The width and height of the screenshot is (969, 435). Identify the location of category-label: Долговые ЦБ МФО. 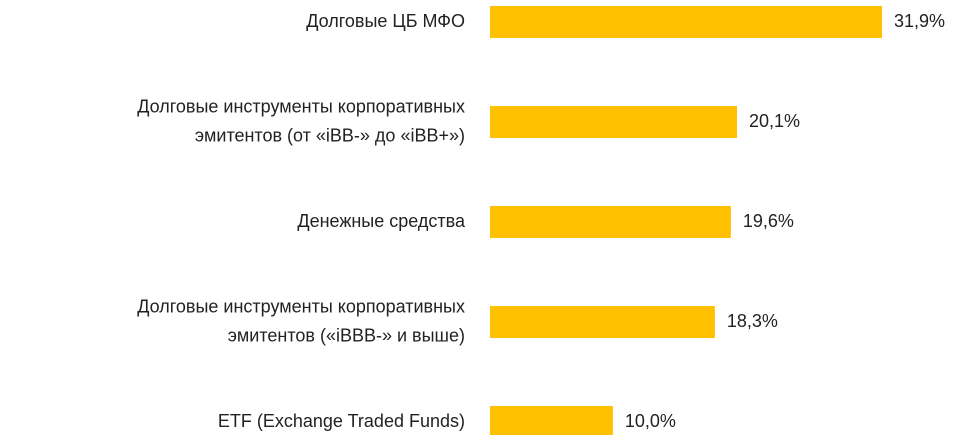
(385, 21).